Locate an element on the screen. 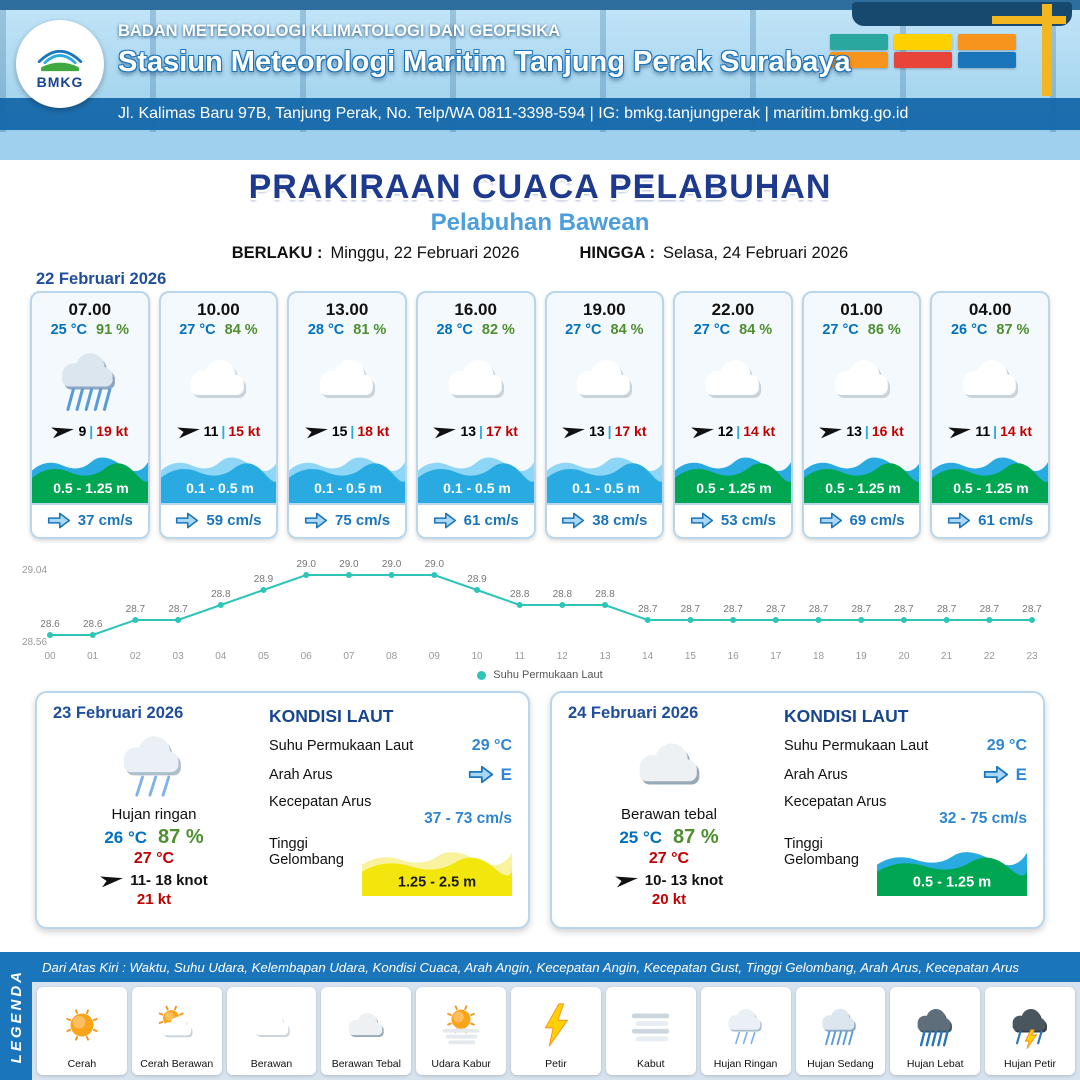  hingga-value: Selasa, 24 Februari 2026 is located at coordinates (755, 253).